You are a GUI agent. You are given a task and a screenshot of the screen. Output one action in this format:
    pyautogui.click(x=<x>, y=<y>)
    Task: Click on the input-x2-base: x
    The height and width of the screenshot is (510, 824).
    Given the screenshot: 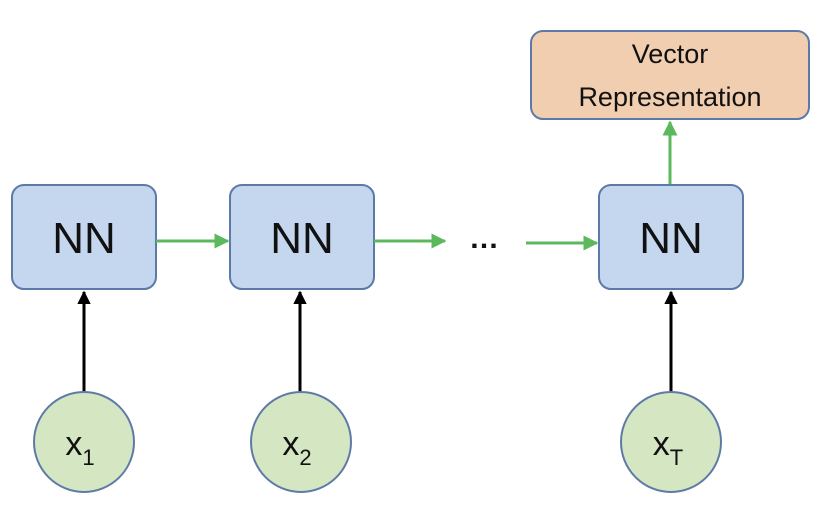 What is the action you would take?
    pyautogui.click(x=290, y=444)
    